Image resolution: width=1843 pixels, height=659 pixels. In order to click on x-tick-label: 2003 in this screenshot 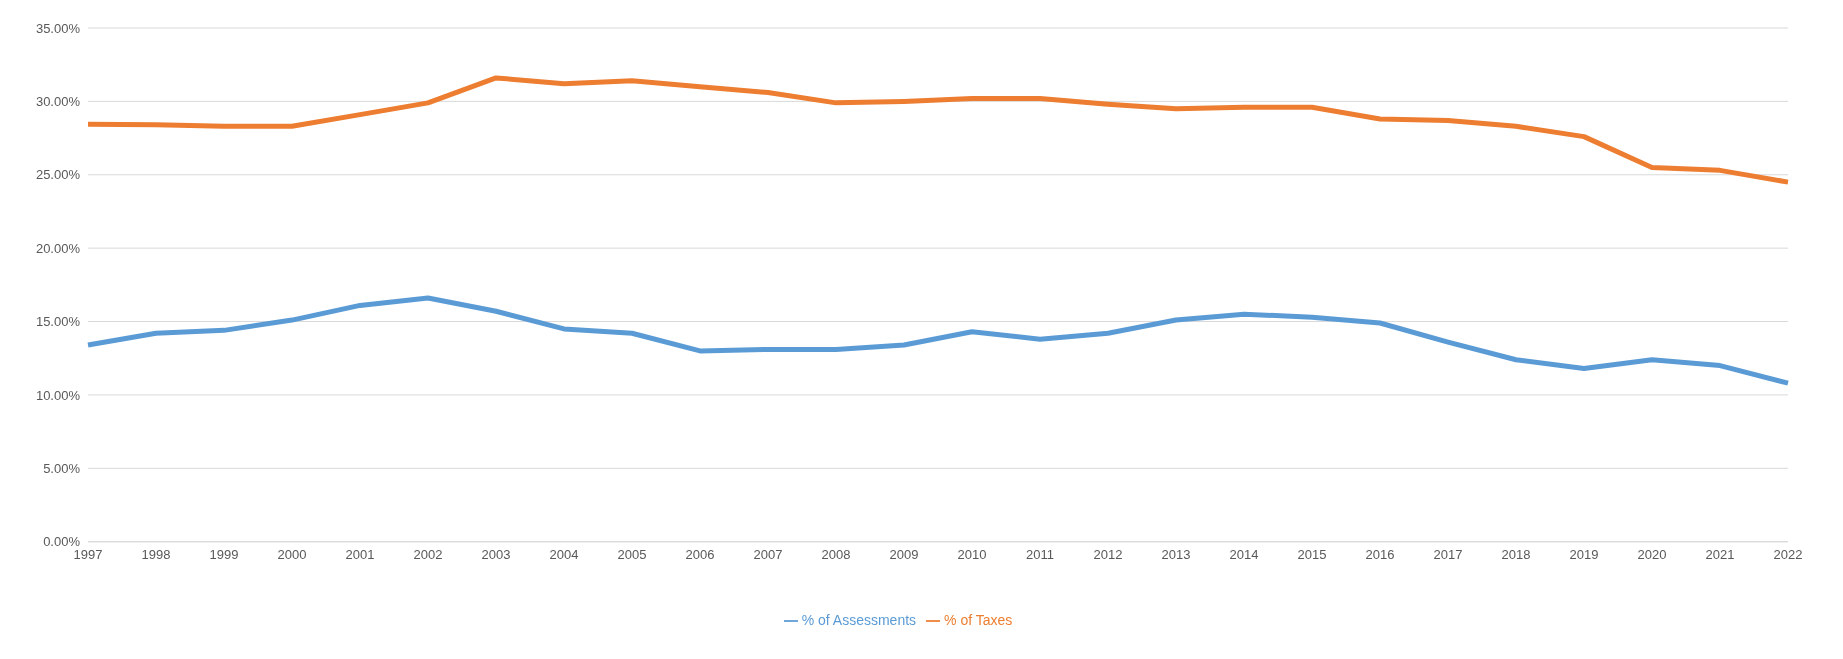, I will do `click(496, 554)`.